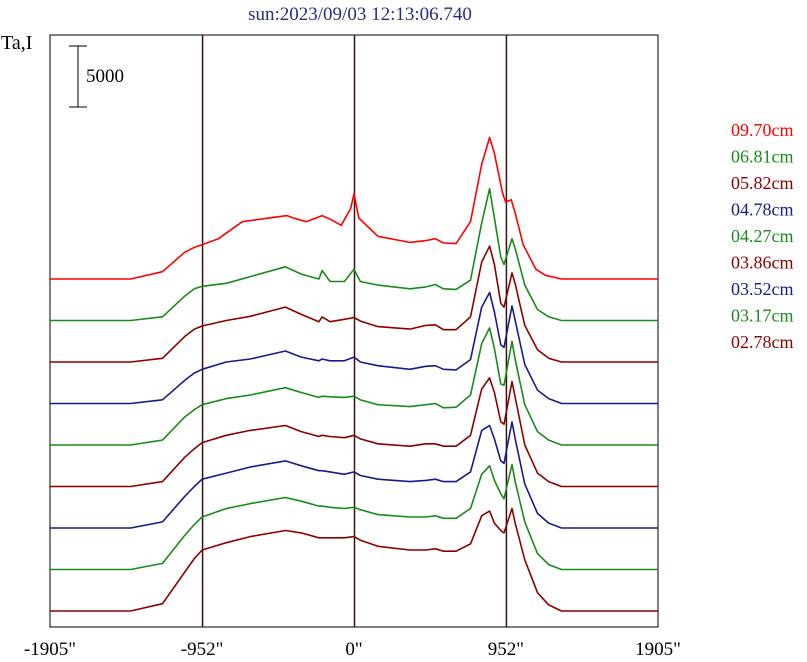 The width and height of the screenshot is (807, 662). I want to click on legend-entry: 03.17cm, so click(762, 316).